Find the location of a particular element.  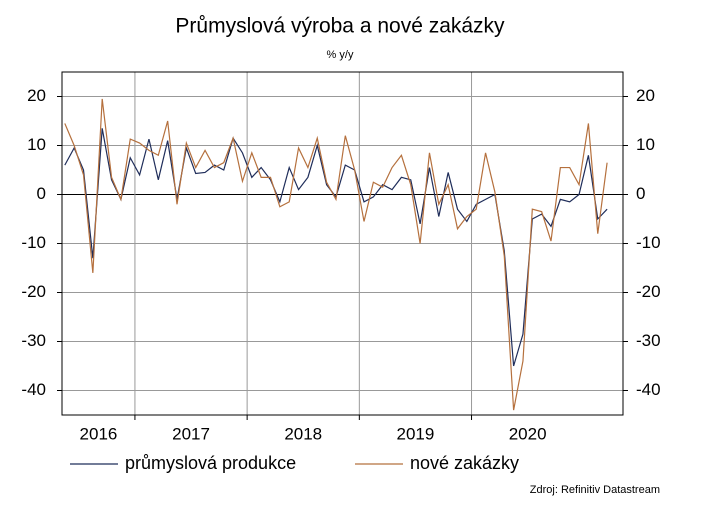

x-tick-label: 2016 is located at coordinates (99, 433).